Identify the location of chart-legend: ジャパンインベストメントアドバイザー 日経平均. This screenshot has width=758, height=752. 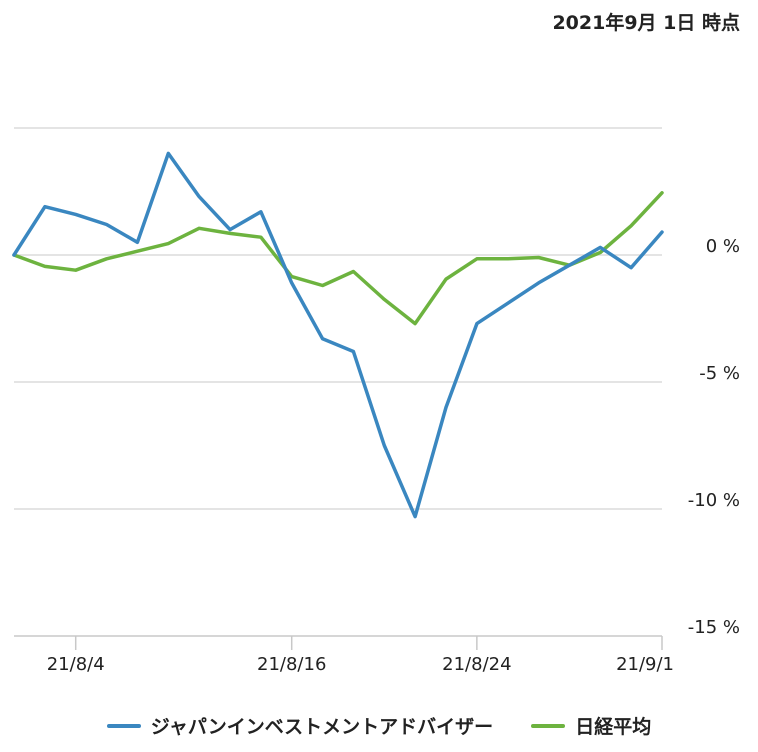
(379, 725).